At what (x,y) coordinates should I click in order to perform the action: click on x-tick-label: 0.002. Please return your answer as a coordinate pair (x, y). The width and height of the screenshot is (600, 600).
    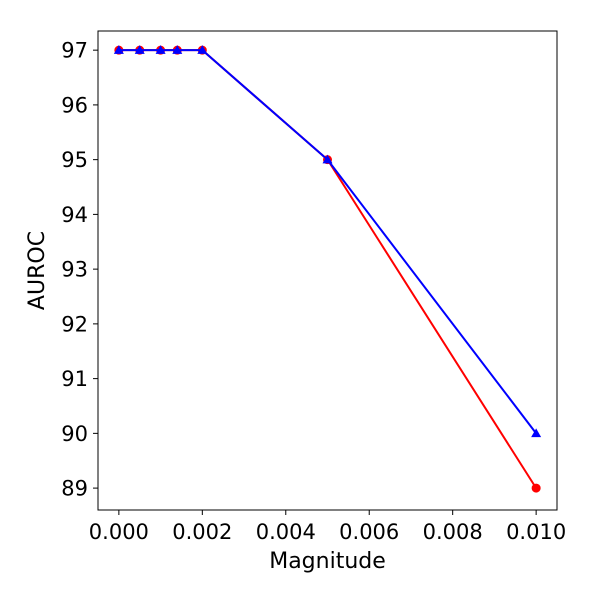
    Looking at the image, I should click on (202, 532).